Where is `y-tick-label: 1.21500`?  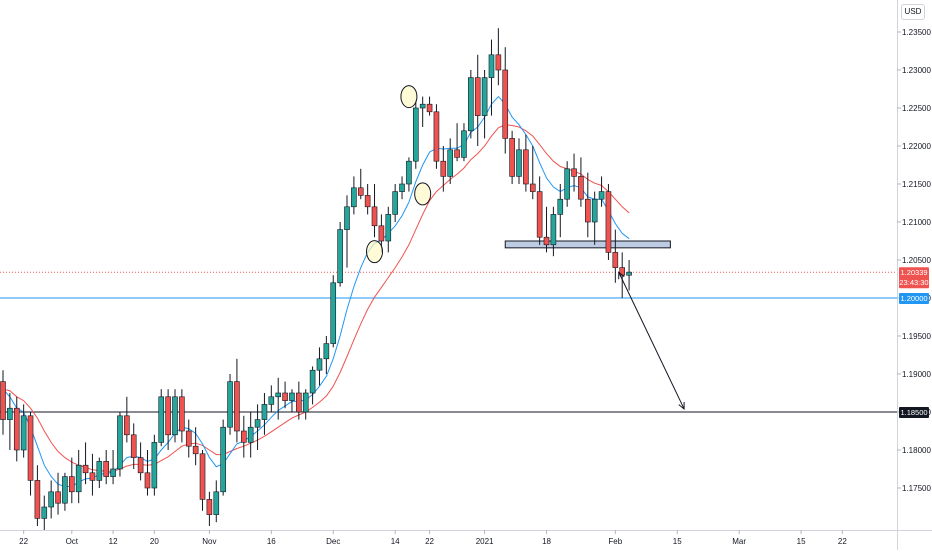 y-tick-label: 1.21500 is located at coordinates (916, 184).